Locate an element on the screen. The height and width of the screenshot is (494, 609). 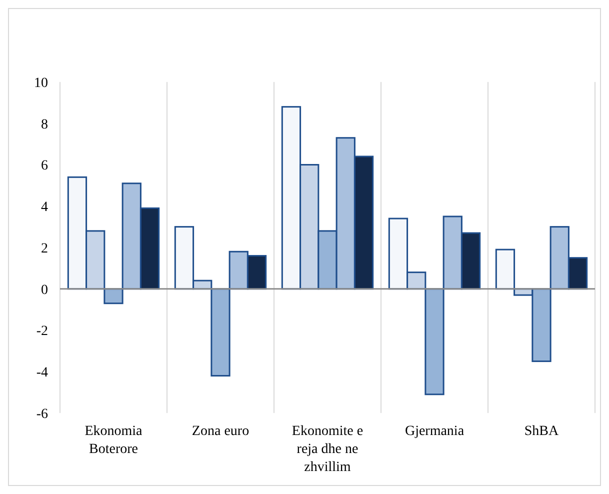
y-tick-label: -2 is located at coordinates (42, 332).